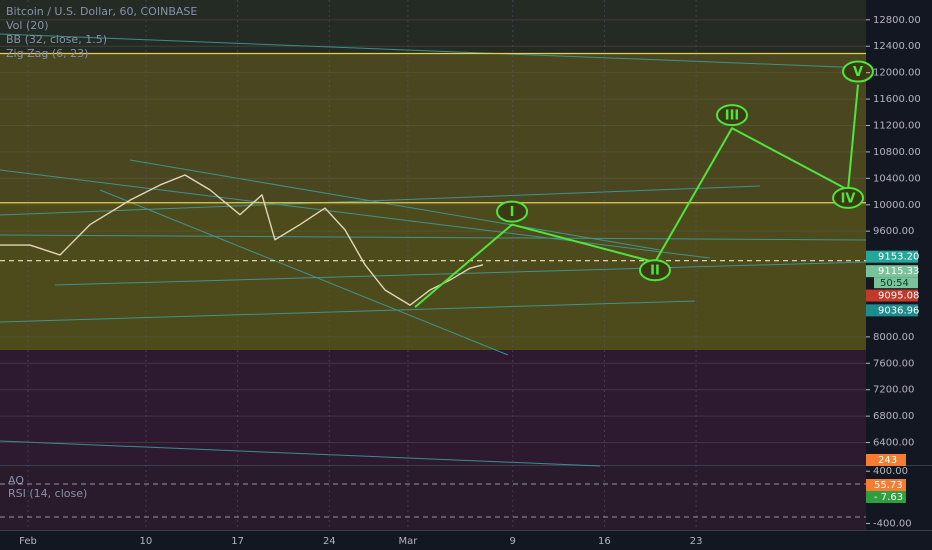 The width and height of the screenshot is (932, 550). What do you see at coordinates (897, 99) in the screenshot?
I see `y-tick-label: 11600.00` at bounding box center [897, 99].